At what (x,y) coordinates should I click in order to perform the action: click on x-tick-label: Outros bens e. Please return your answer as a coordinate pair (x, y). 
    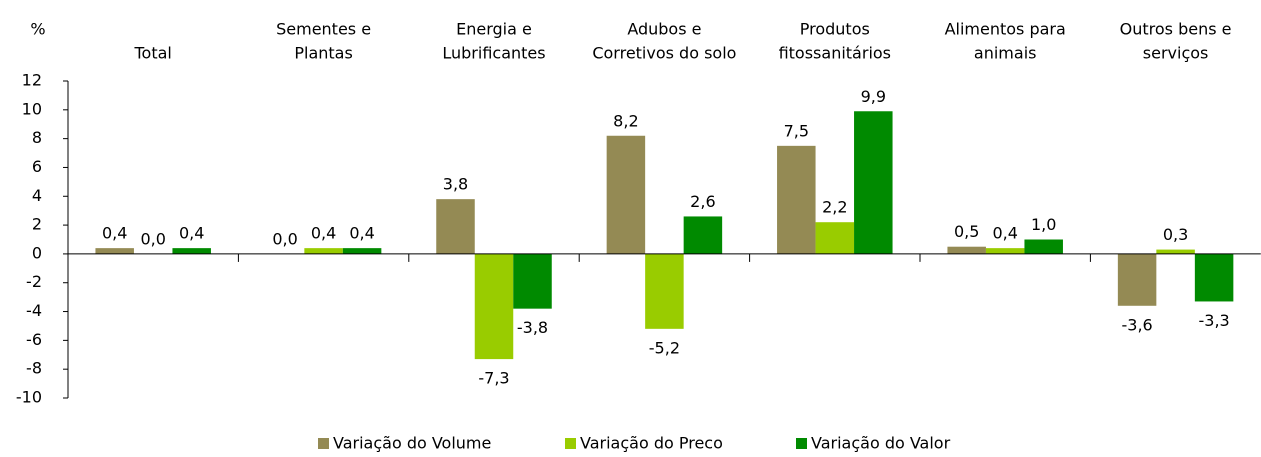
    Looking at the image, I should click on (1176, 29).